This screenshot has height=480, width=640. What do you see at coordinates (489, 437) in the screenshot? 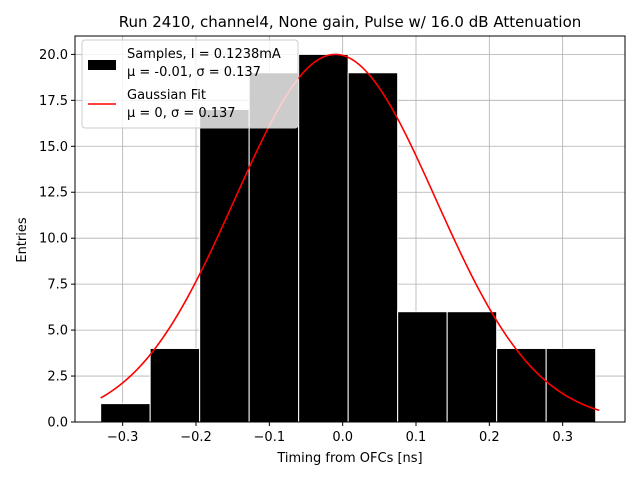
I see `x-tick-label: 0.2` at bounding box center [489, 437].